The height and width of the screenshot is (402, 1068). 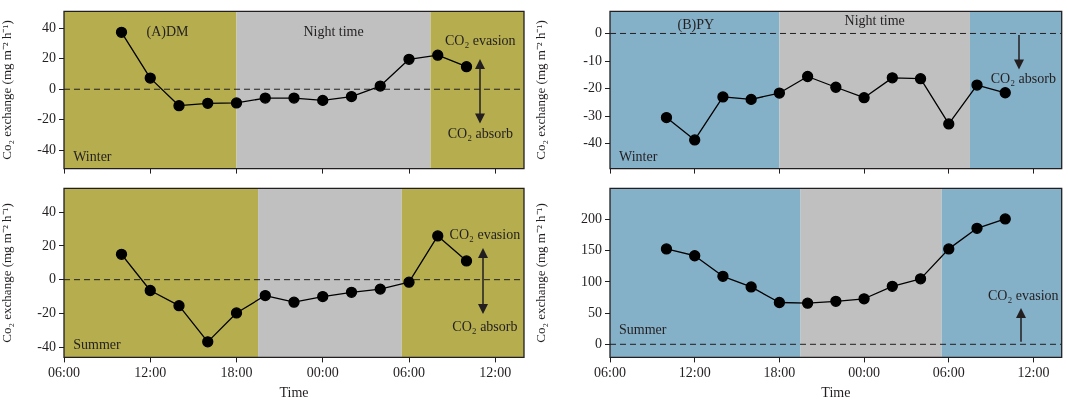 What do you see at coordinates (591, 250) in the screenshot?
I see `y-tick-label: 150` at bounding box center [591, 250].